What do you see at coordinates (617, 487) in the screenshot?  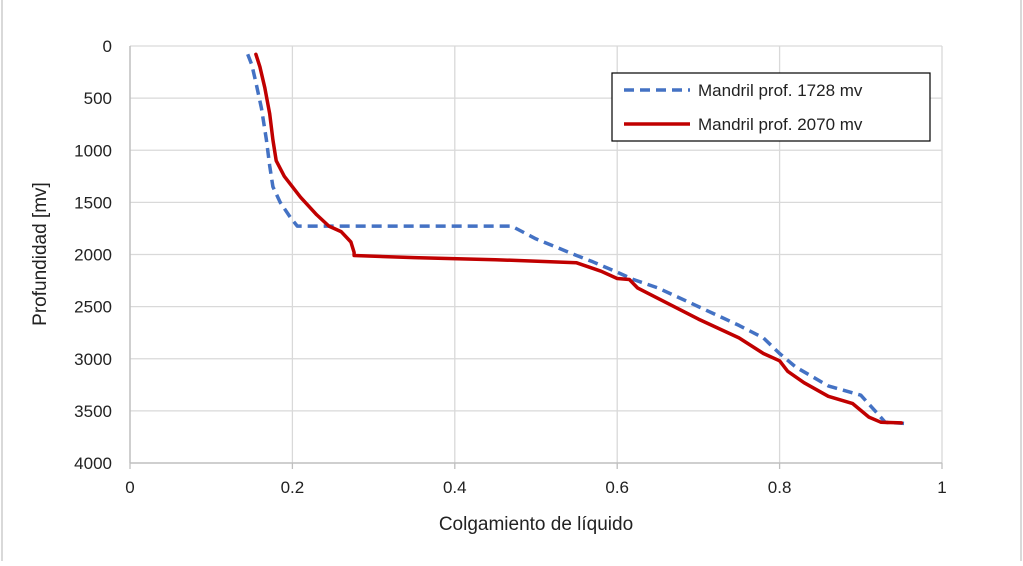 I see `x-tick-label-3: 0.6` at bounding box center [617, 487].